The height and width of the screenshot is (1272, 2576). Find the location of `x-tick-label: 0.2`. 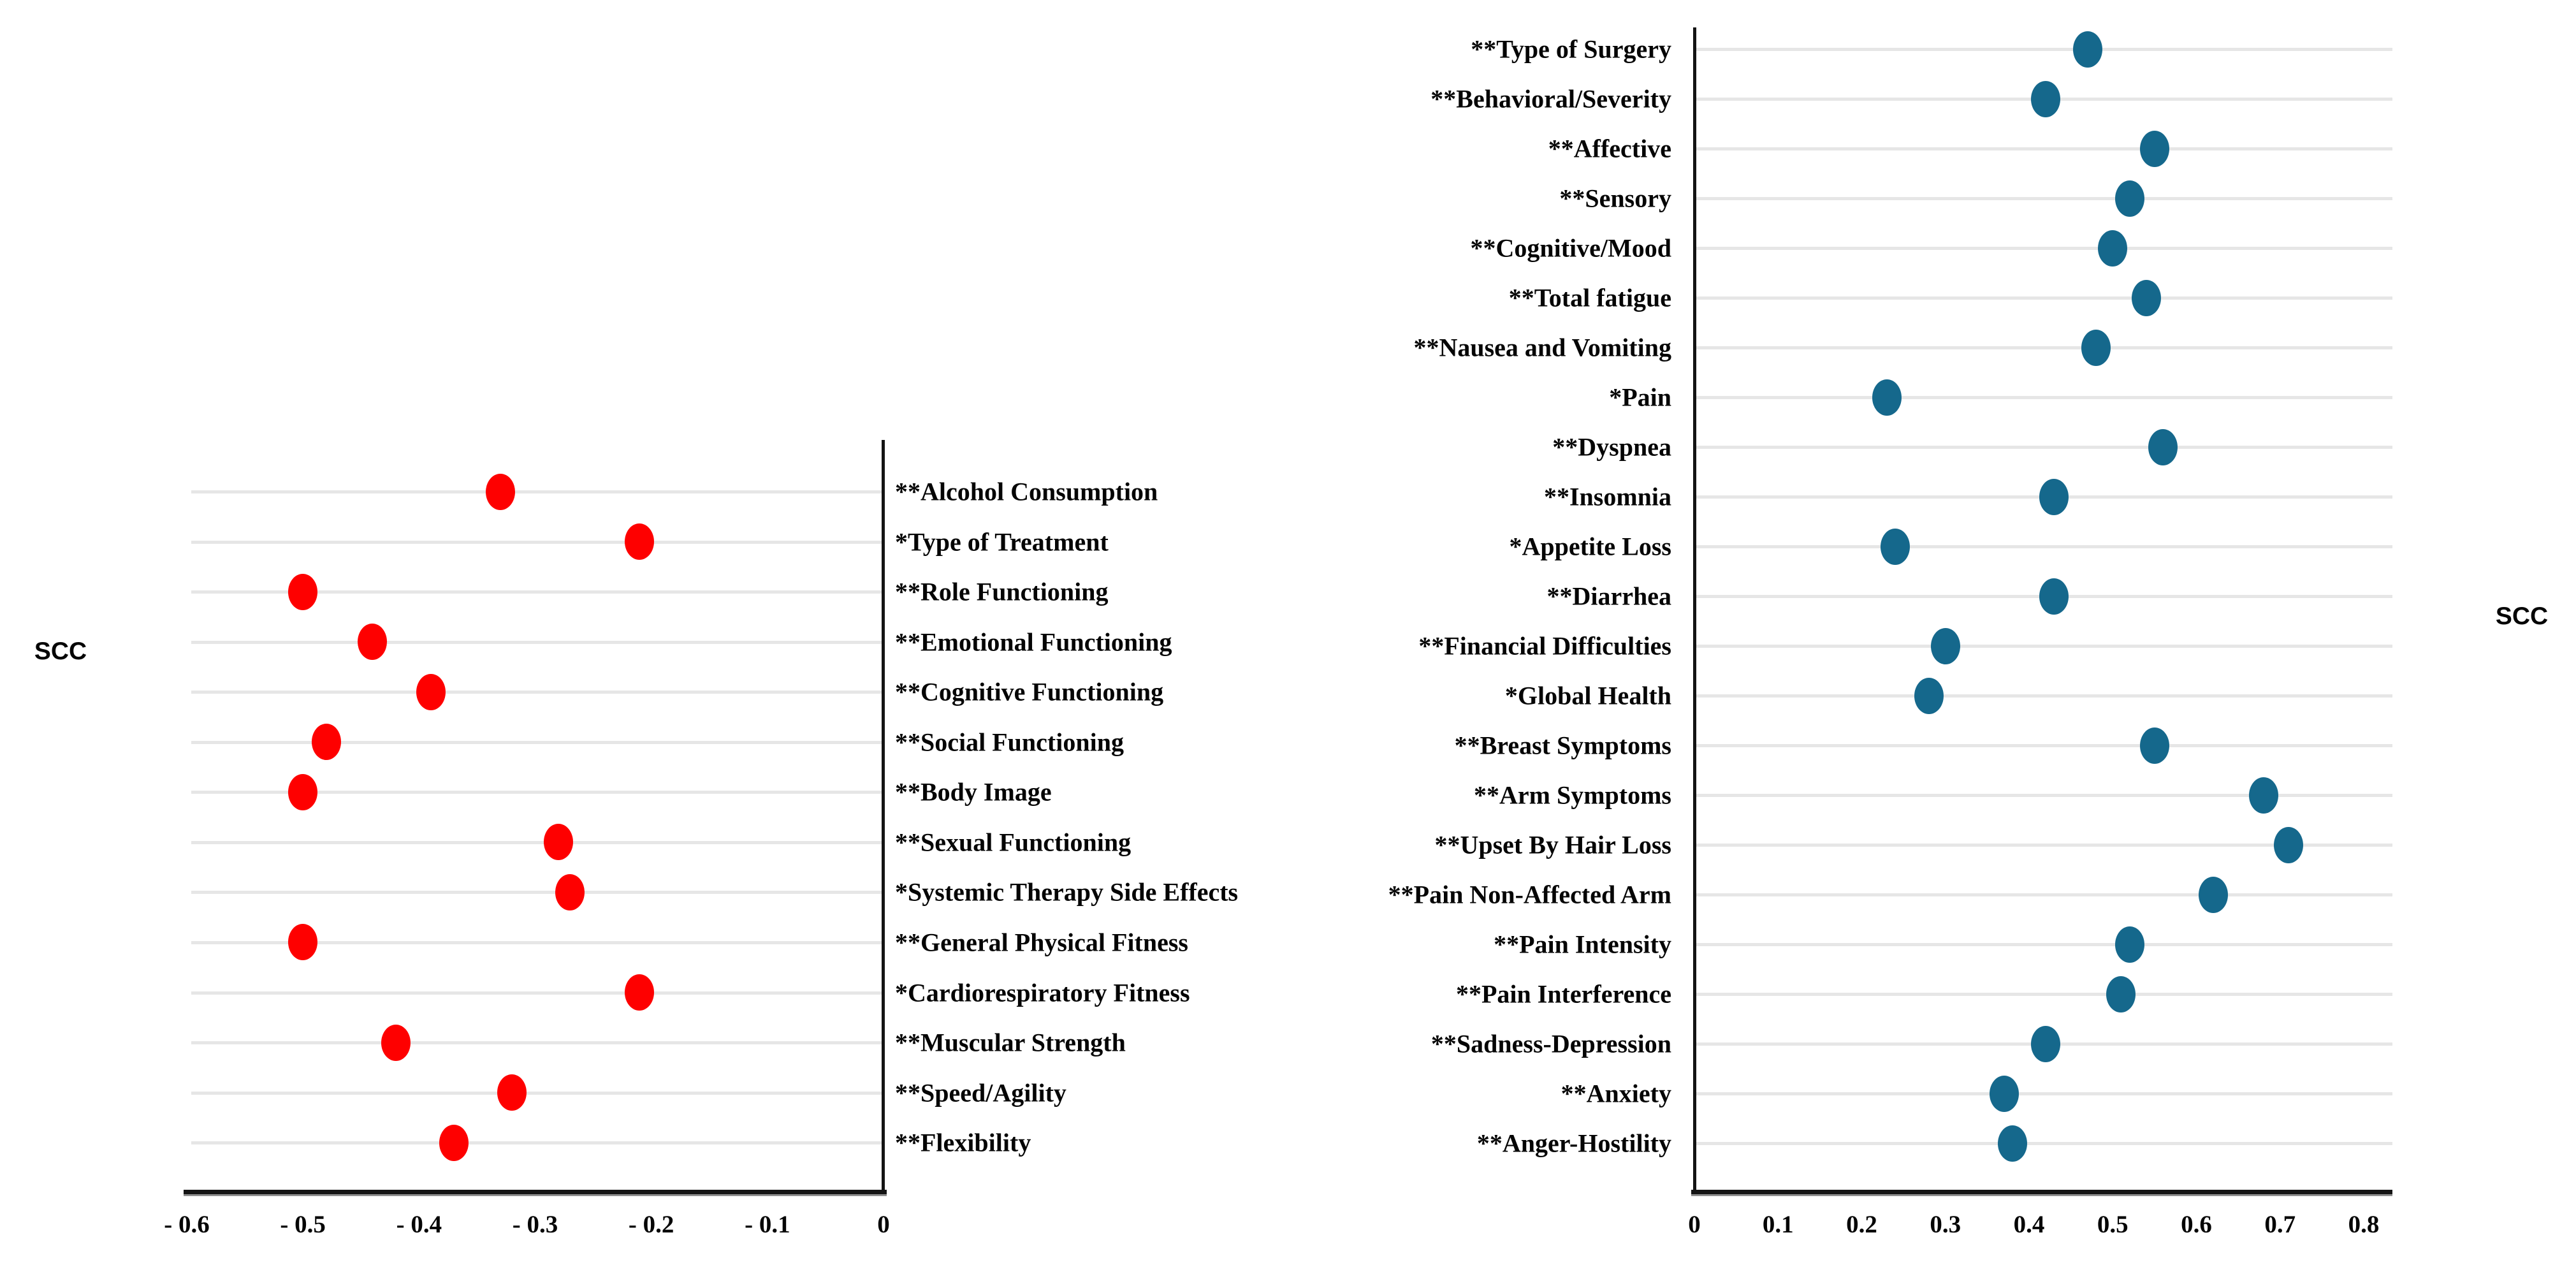

x-tick-label: 0.2 is located at coordinates (1861, 1224).